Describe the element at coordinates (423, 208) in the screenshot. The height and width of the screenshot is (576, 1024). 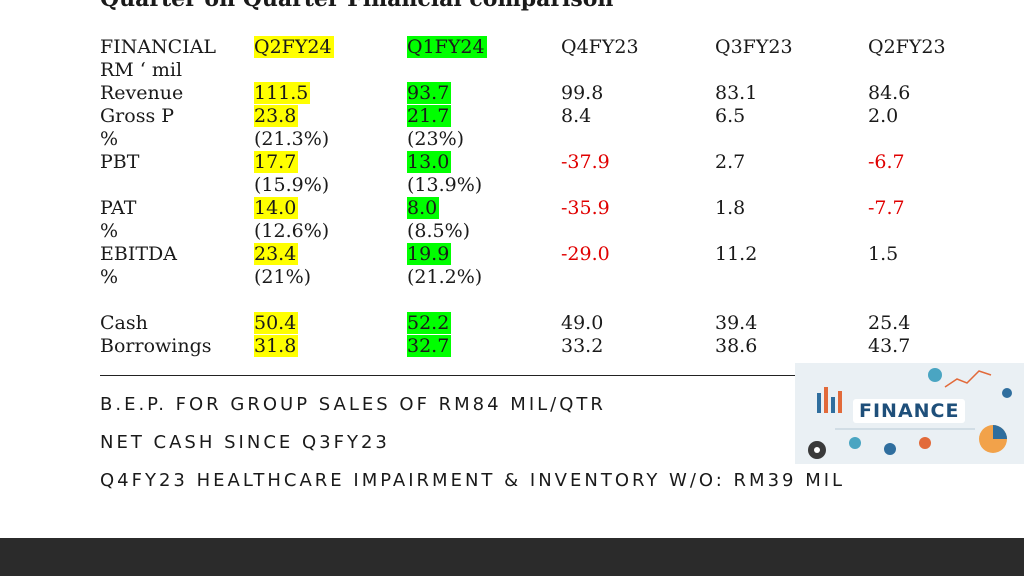
I see `pat-q1fy24: 8.0` at that location.